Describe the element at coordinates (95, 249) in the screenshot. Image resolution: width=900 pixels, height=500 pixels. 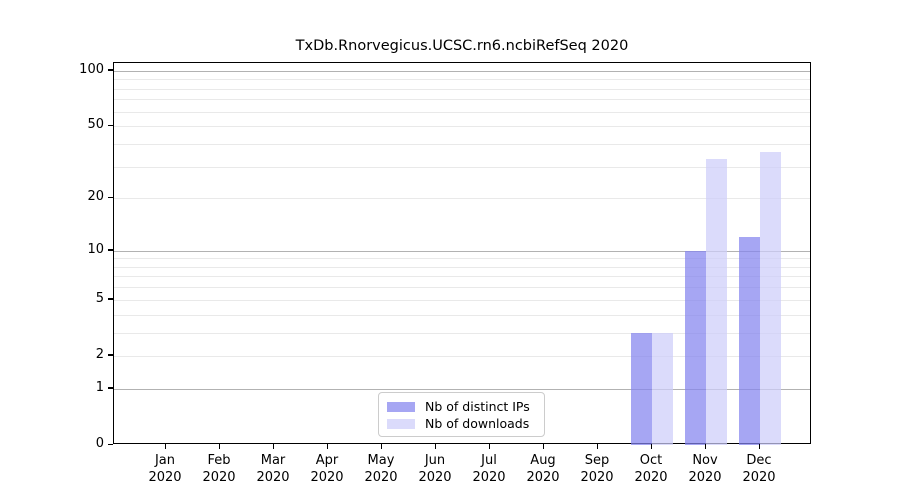
I see `y-axis-tick-label: 10` at that location.